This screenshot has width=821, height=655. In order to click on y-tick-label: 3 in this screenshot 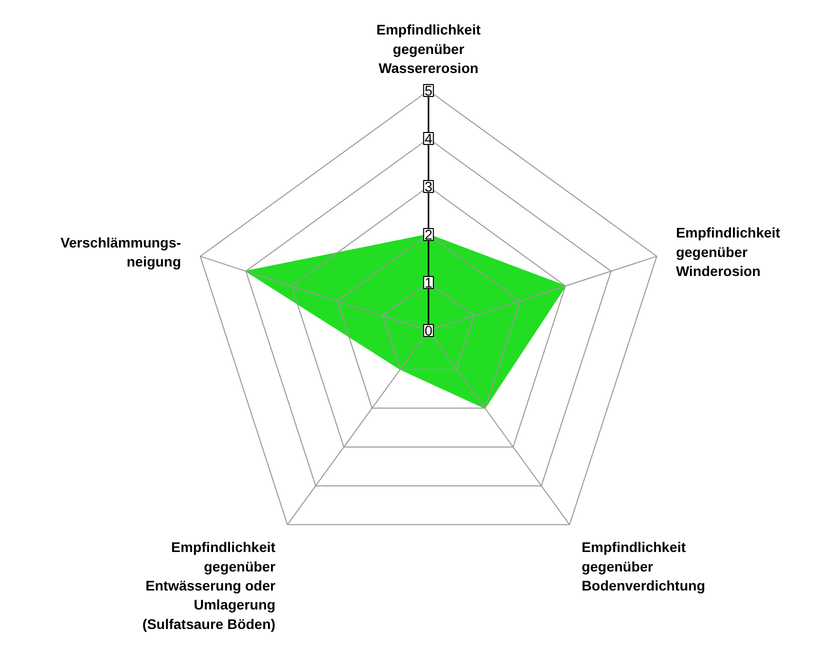, I will do `click(428, 186)`.